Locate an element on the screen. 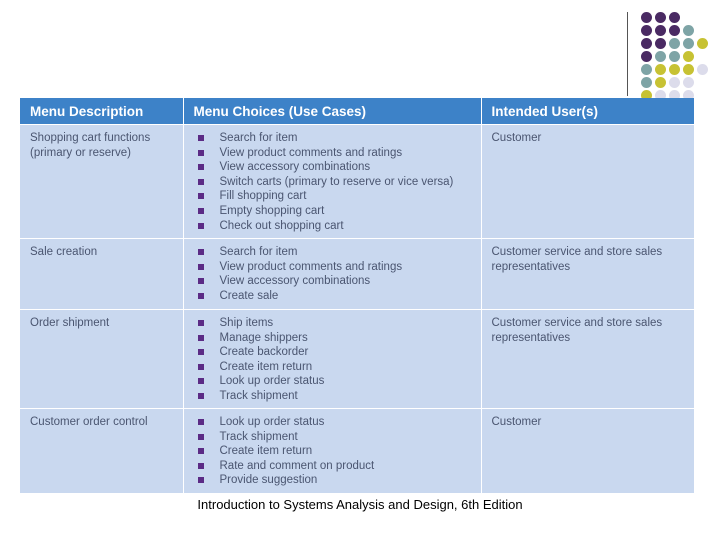  choice-item: Create backorder is located at coordinates (332, 352).